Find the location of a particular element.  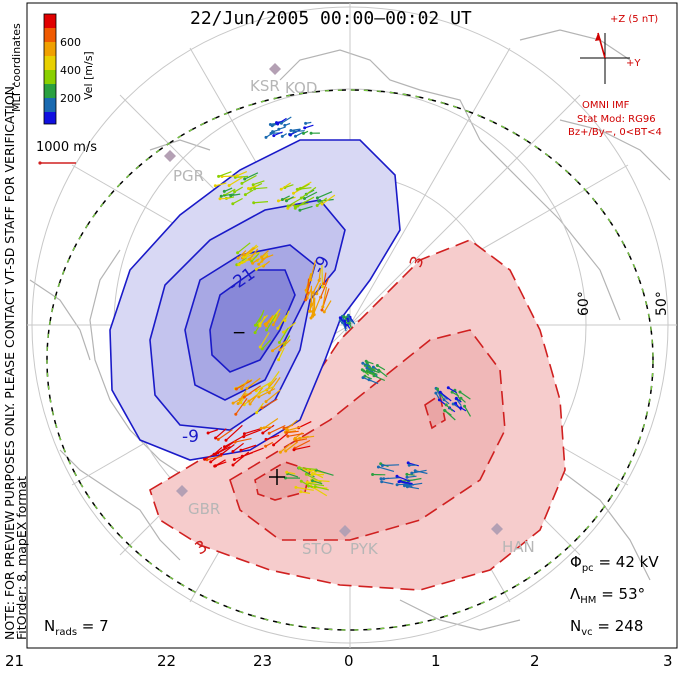

vector-scale-label: 1000 m/s is located at coordinates (67, 147).